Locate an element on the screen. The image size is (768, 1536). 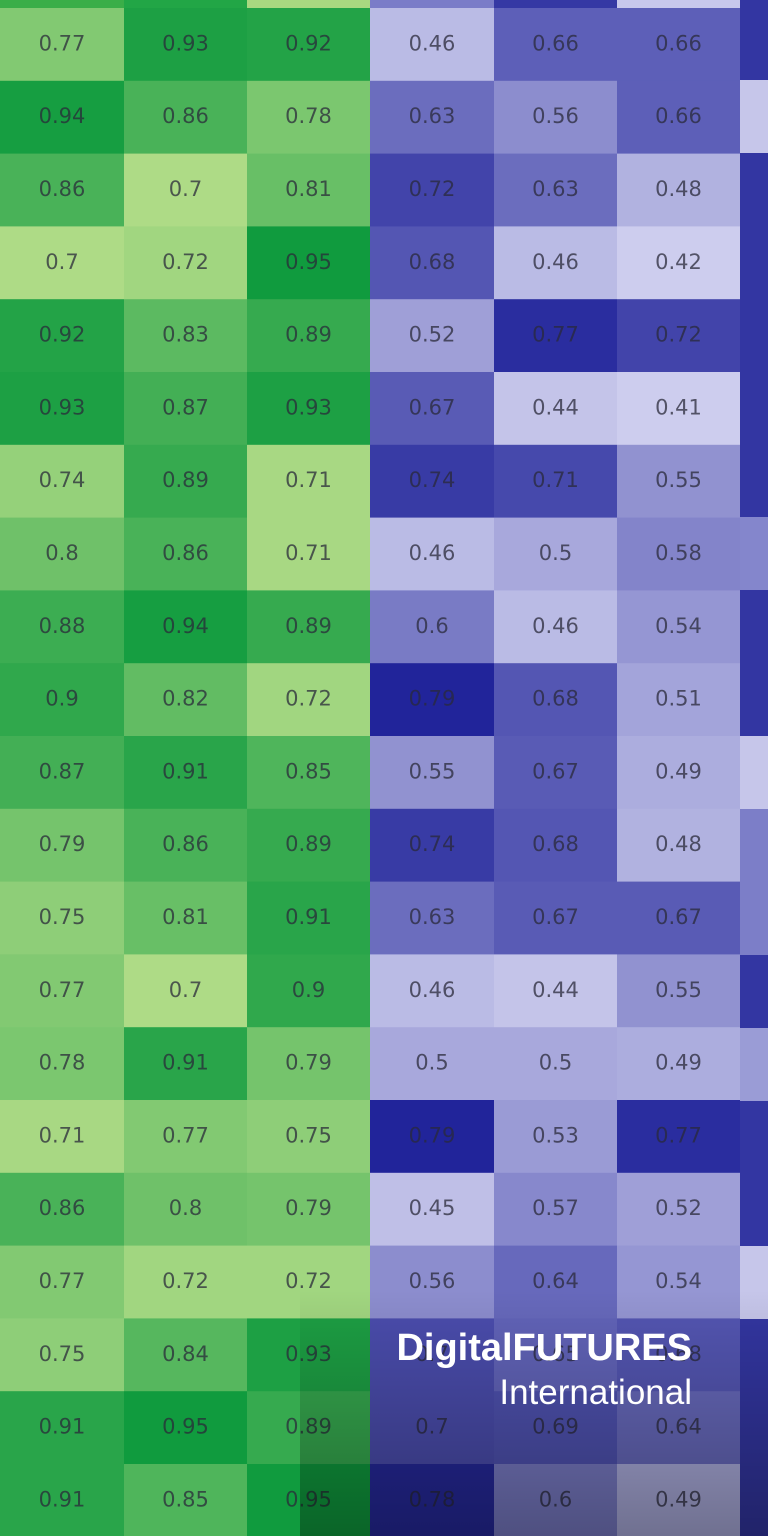
cell-value: 0.89 is located at coordinates (308, 626).